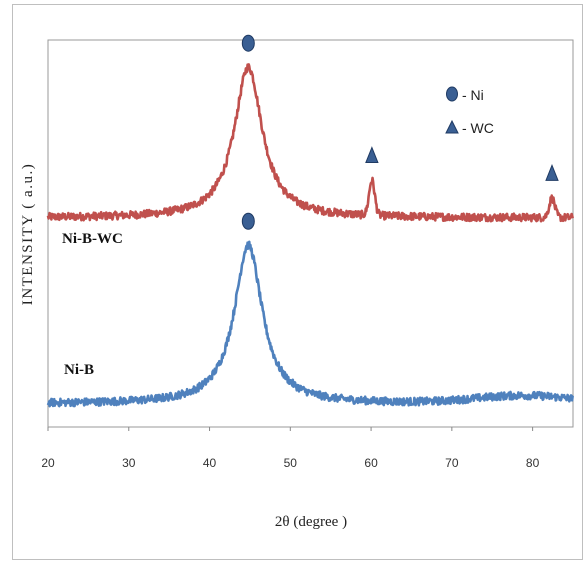  What do you see at coordinates (92, 239) in the screenshot?
I see `series-label-ni-b-wc: Ni-B-WC` at bounding box center [92, 239].